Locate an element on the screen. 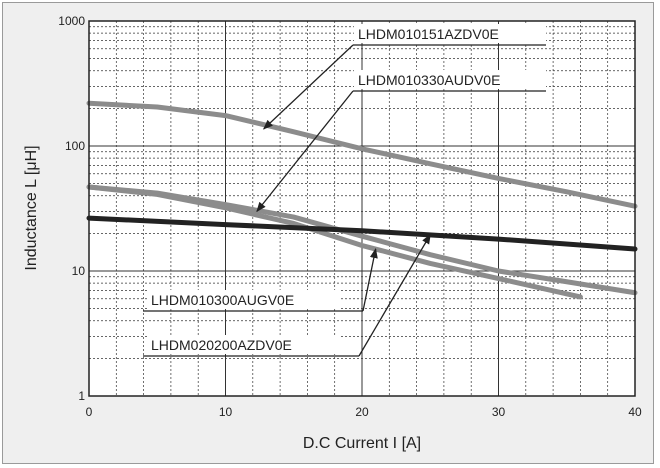 The image size is (660, 468). y-tick-label: 1 is located at coordinates (81, 396).